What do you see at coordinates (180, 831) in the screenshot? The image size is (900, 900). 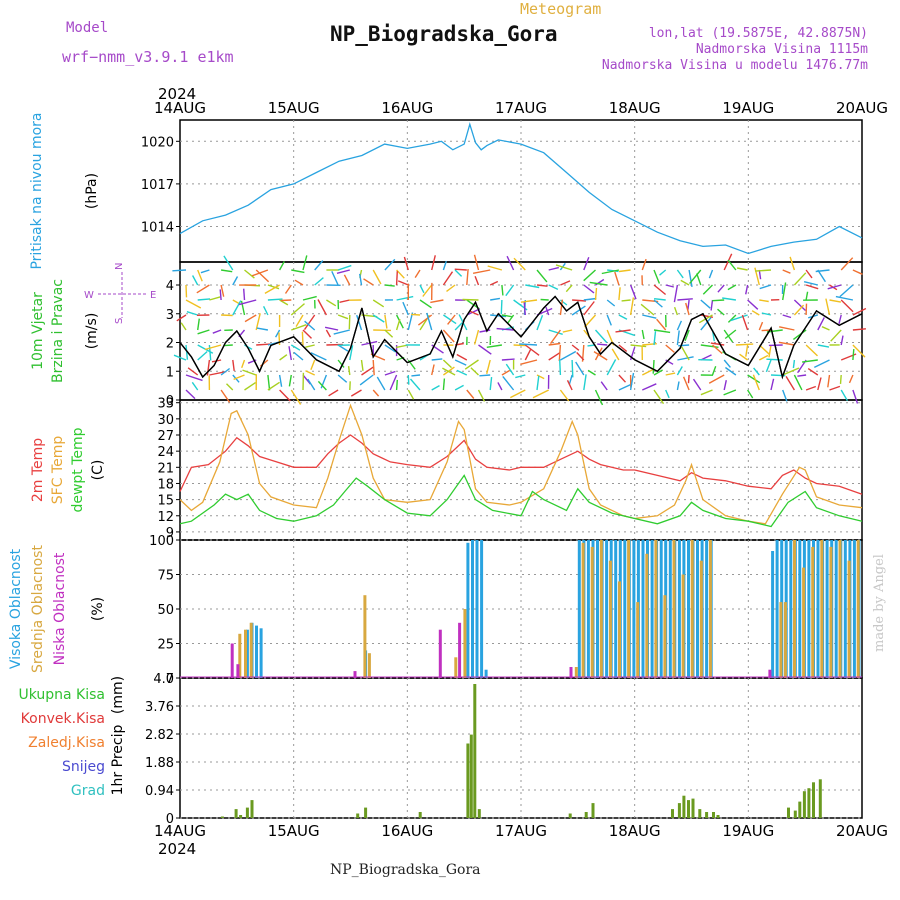 I see `x-tick-label-bottom: 14AUG` at bounding box center [180, 831].